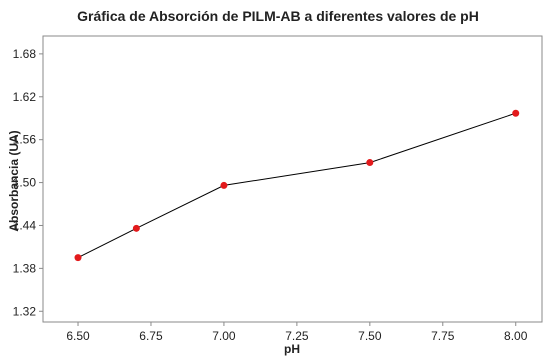 Image resolution: width=545 pixels, height=361 pixels. What do you see at coordinates (292, 349) in the screenshot?
I see `x-axis-title: pH` at bounding box center [292, 349].